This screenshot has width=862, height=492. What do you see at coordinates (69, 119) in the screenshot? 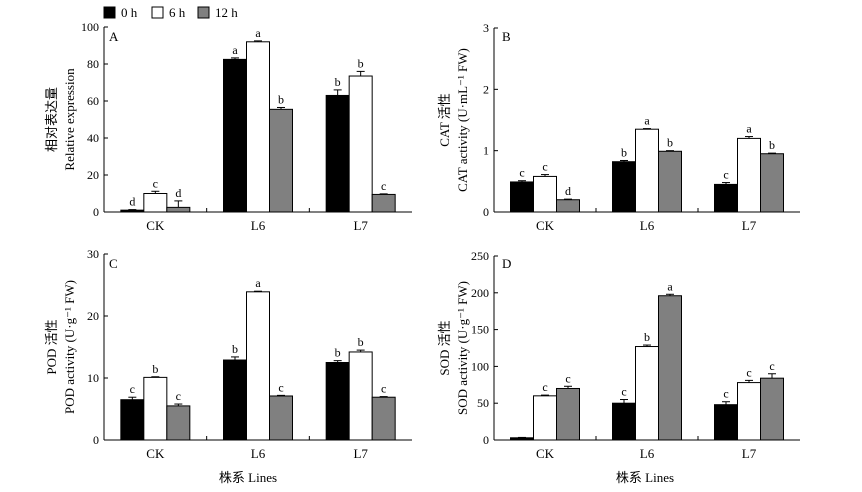
I see `y-axis-title-en: Relative expression` at bounding box center [69, 119].